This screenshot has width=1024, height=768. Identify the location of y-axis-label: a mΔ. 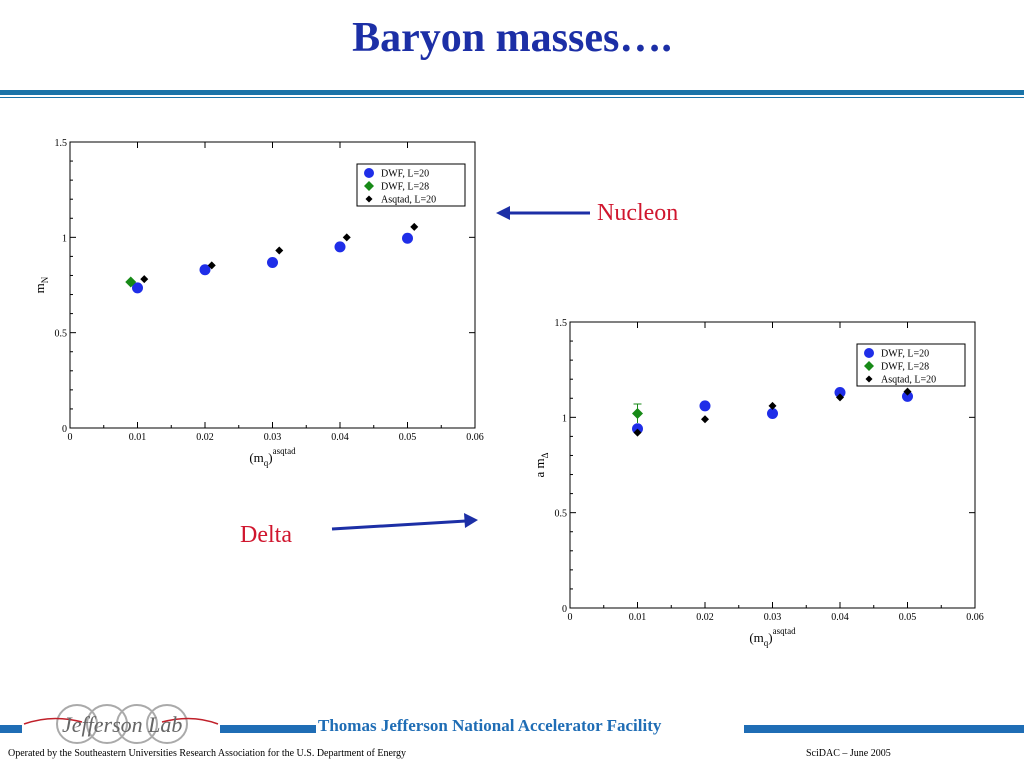
(541, 464).